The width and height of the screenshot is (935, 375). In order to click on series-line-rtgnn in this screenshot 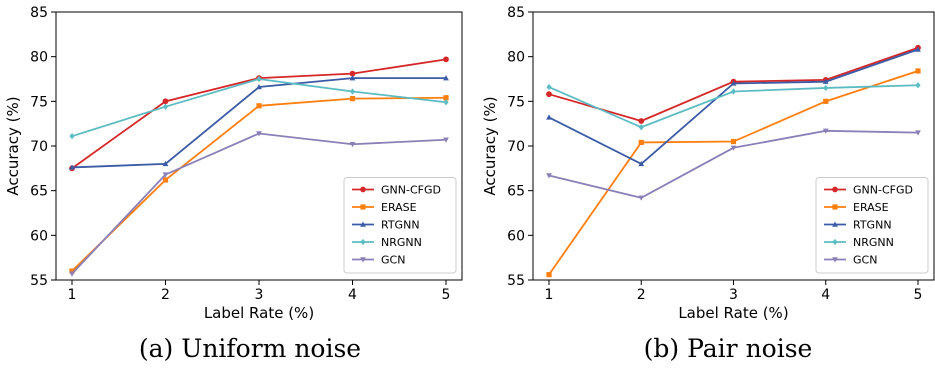, I will do `click(258, 123)`.